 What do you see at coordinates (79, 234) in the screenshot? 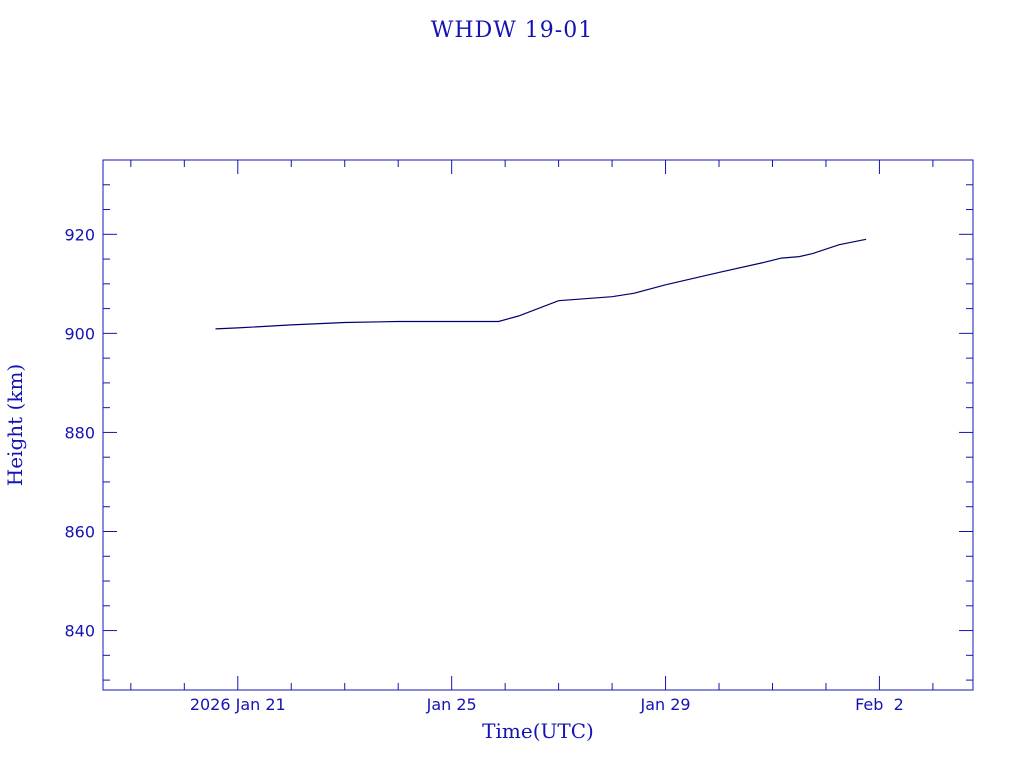
I see `y-tick-label: 920` at bounding box center [79, 234].